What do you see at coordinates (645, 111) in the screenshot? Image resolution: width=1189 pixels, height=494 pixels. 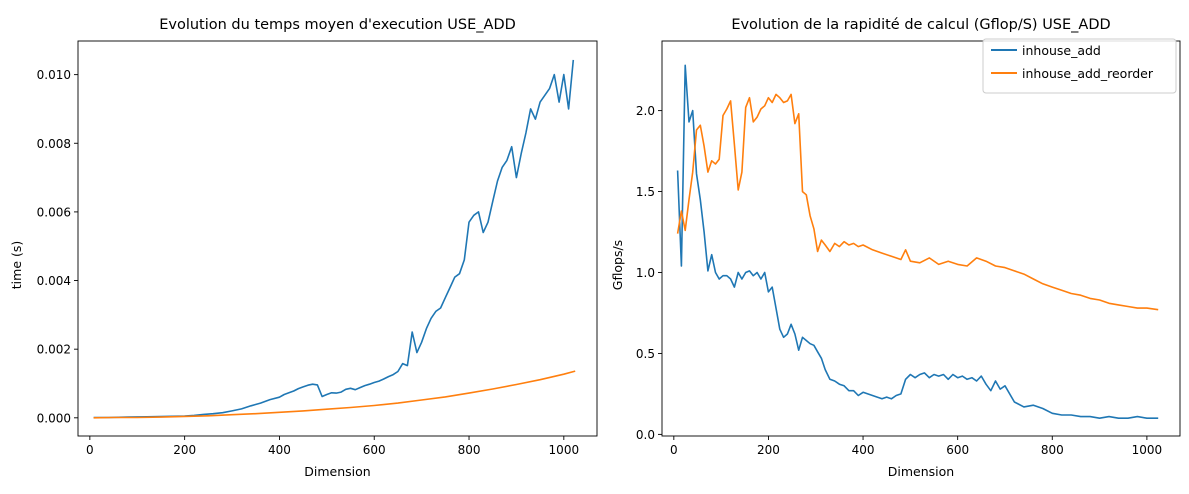 I see `gflops-chart-ytick-label: 2.0` at bounding box center [645, 111].